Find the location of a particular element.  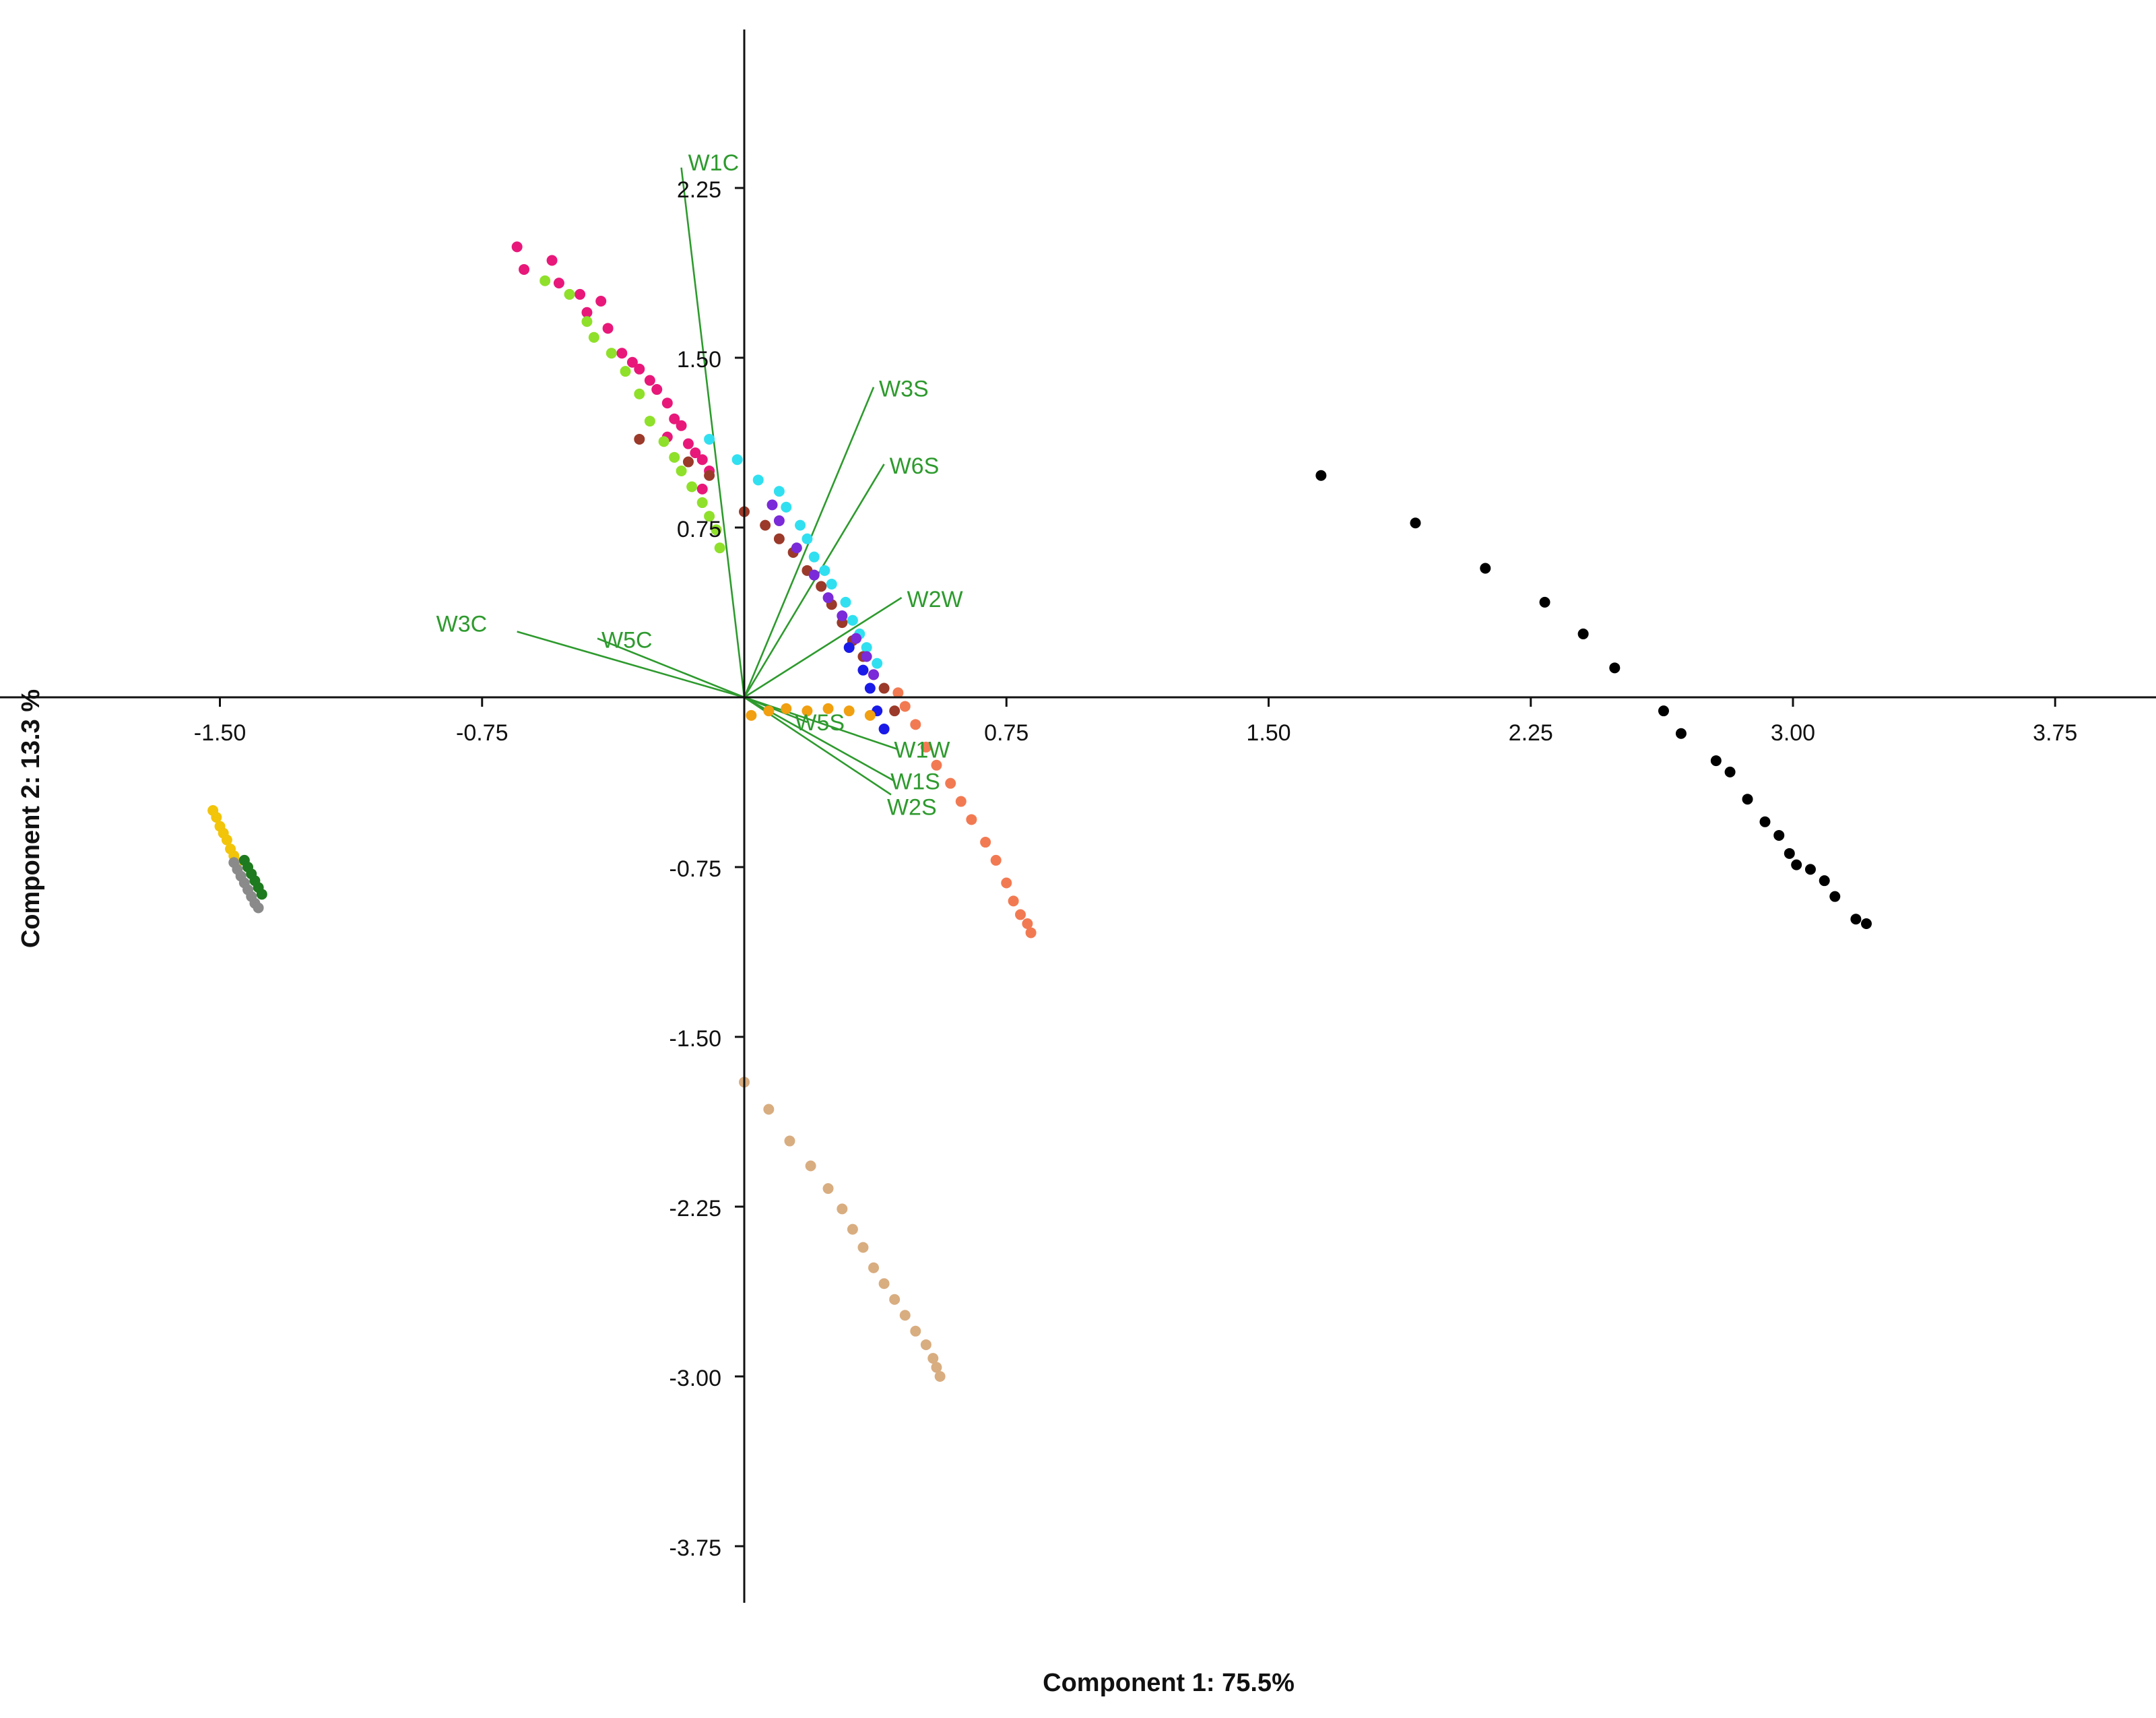

data-point-group-gray is located at coordinates (258, 908).